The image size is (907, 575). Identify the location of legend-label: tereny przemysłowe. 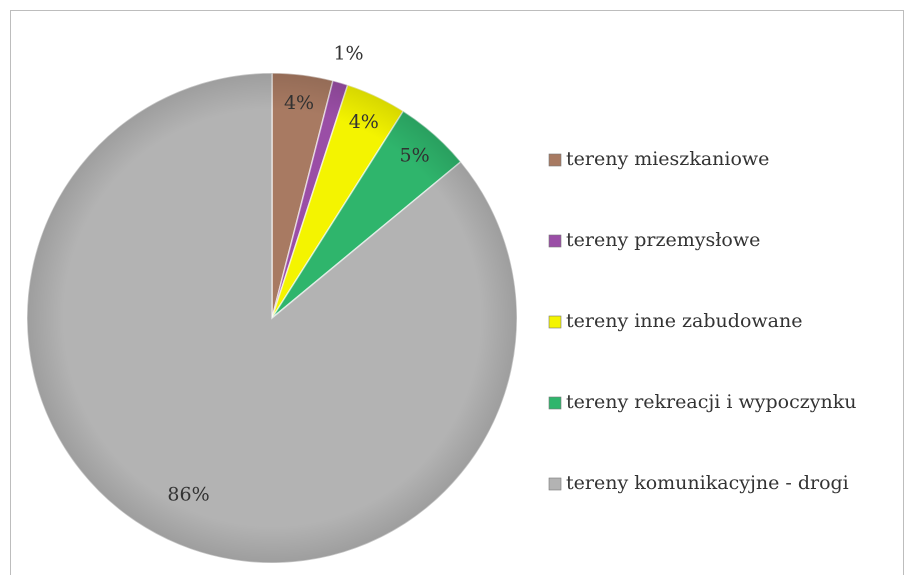
(663, 240).